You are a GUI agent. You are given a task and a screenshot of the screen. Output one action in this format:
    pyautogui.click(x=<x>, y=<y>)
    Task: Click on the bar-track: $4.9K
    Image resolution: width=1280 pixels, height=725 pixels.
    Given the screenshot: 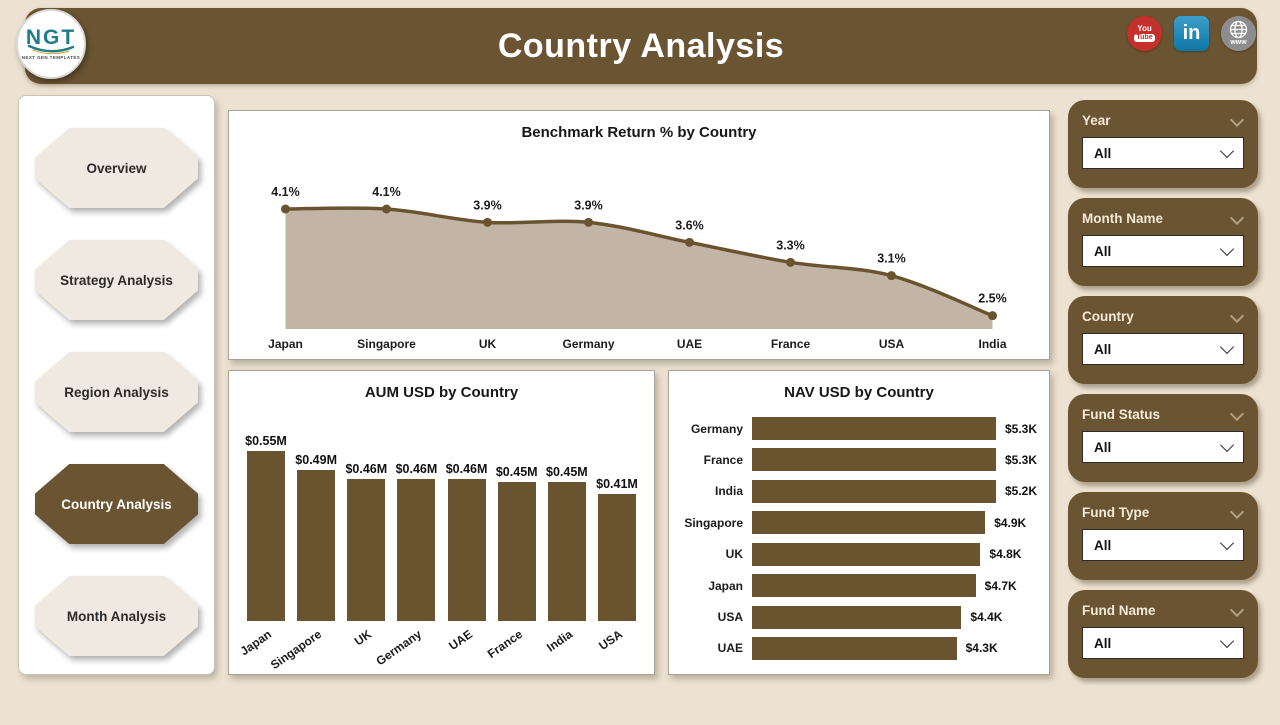 What is the action you would take?
    pyautogui.click(x=894, y=523)
    